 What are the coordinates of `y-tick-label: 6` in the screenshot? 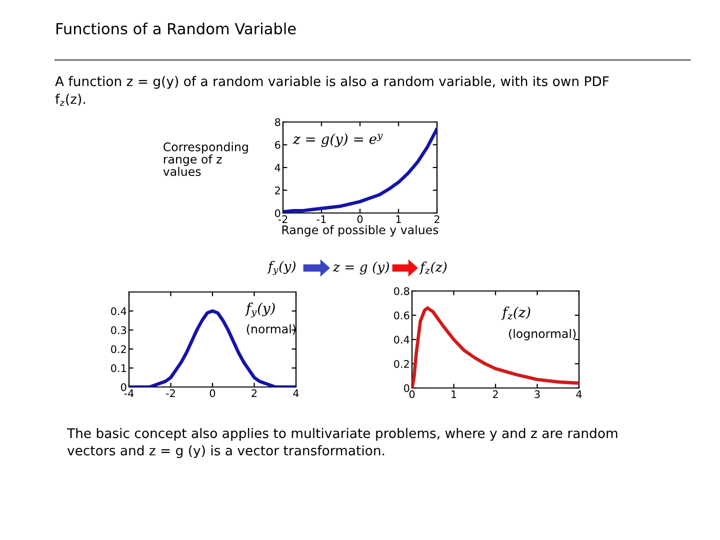 It's located at (277, 144).